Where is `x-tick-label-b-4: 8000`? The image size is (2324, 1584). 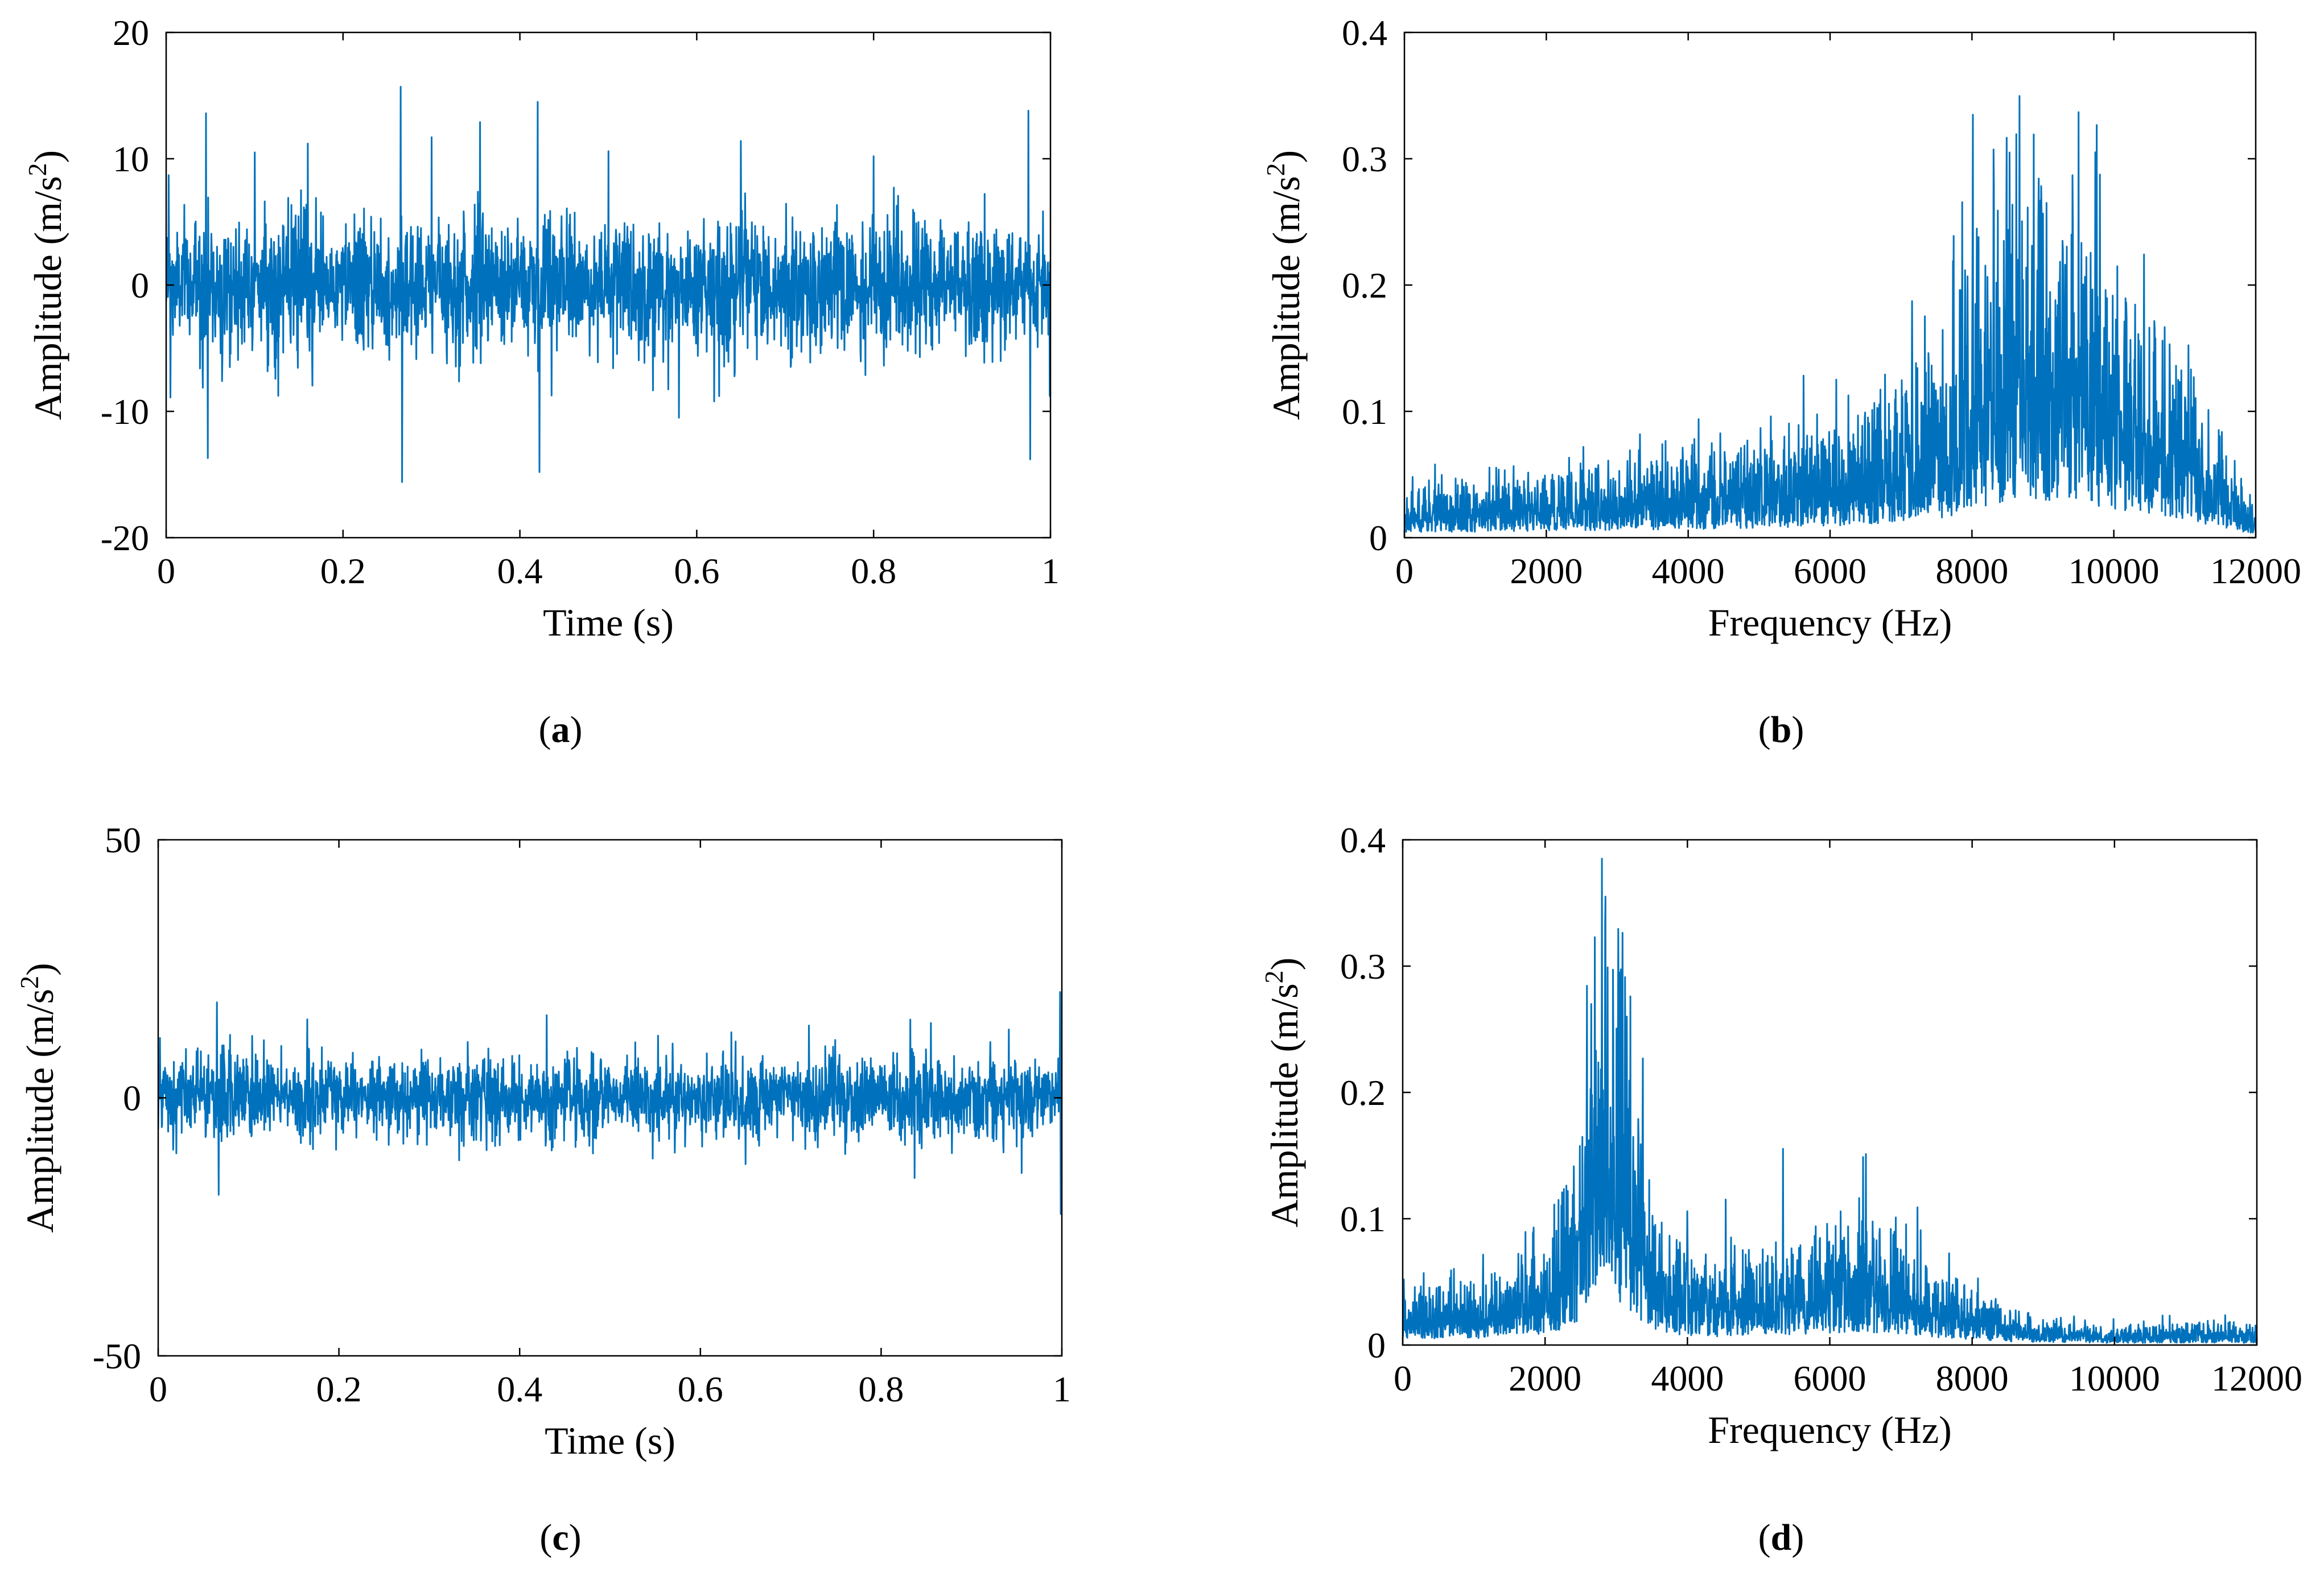
x-tick-label-b-4: 8000 is located at coordinates (1971, 571).